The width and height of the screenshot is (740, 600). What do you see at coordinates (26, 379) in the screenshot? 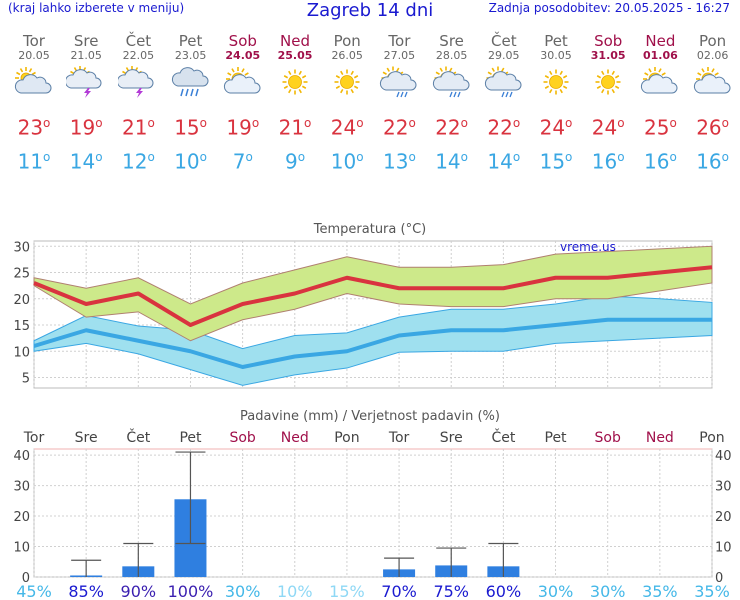
I see `y-tick-label: 5` at bounding box center [26, 379].